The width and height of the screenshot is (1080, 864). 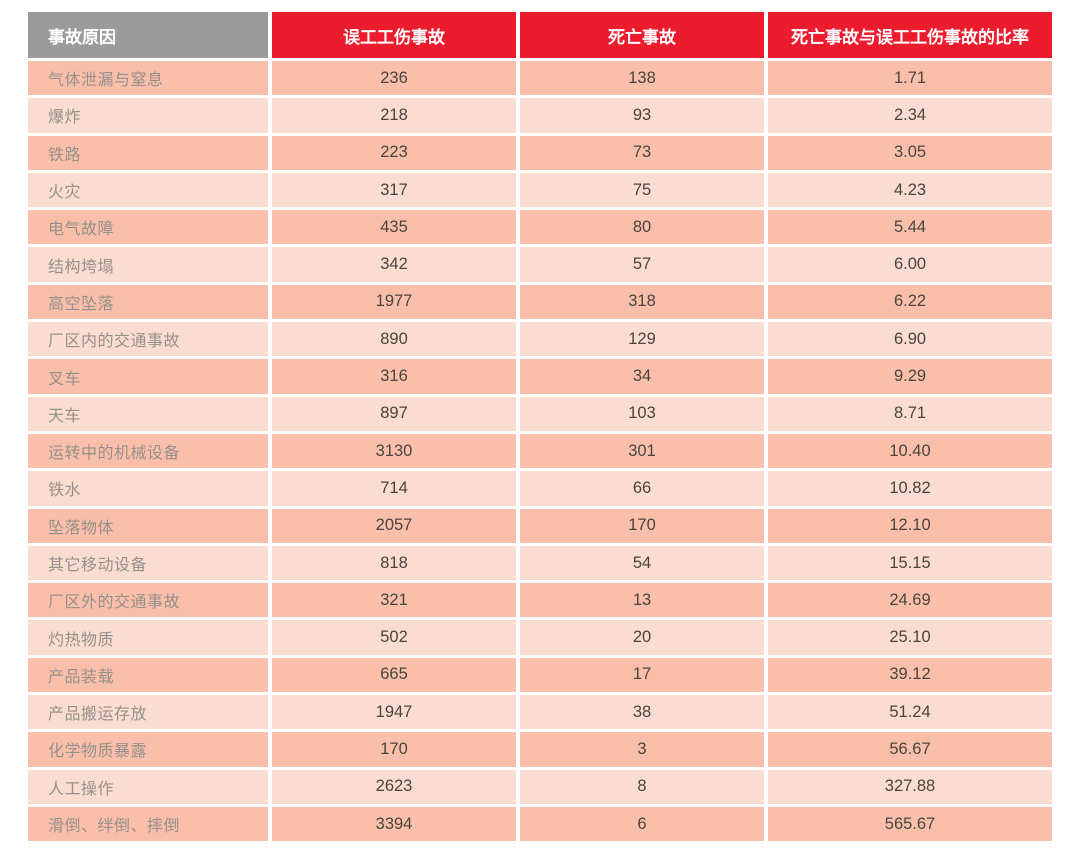 What do you see at coordinates (394, 227) in the screenshot?
I see `value-cell: 435` at bounding box center [394, 227].